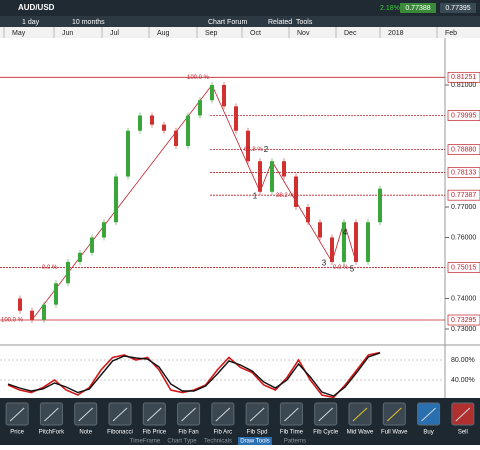  I want to click on wave-label: 2, so click(266, 149).